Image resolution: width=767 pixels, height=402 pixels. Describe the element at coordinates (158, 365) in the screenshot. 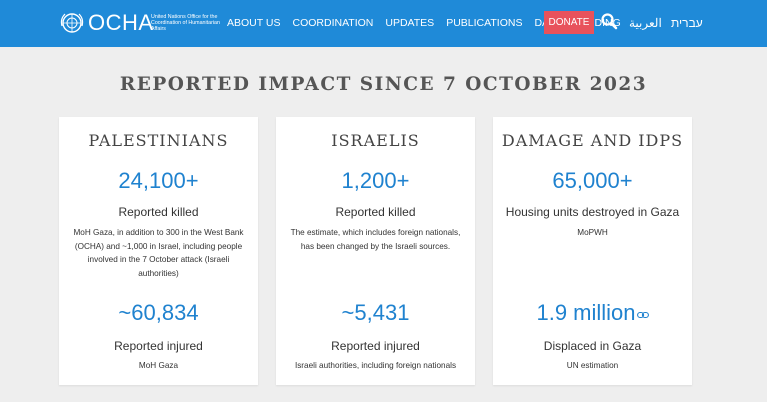

I see `injured-source: MoH Gaza` at that location.